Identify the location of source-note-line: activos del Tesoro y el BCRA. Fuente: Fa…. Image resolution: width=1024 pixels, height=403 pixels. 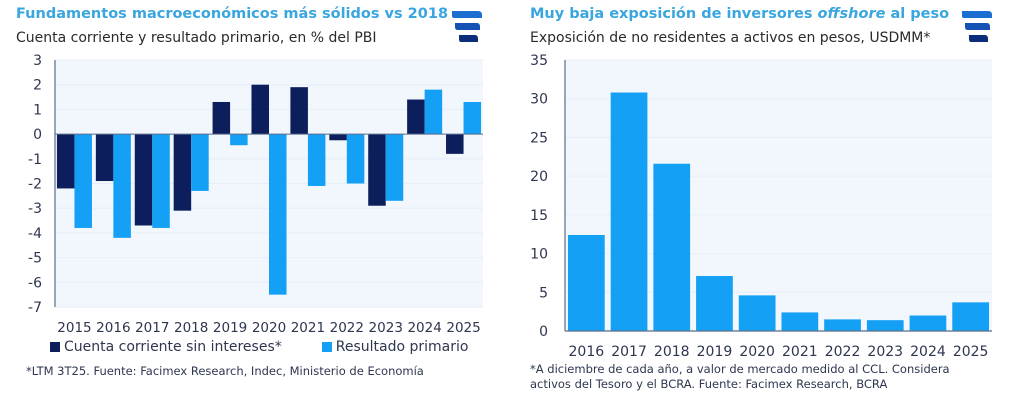
(709, 384).